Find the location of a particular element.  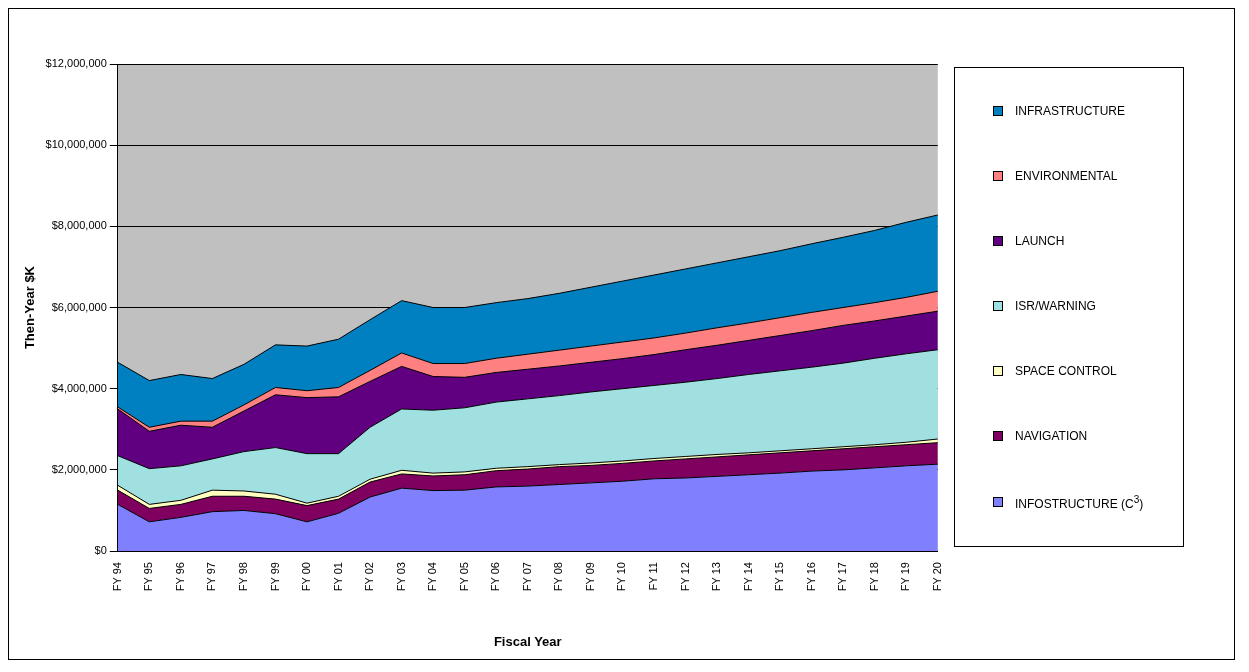

x-tick-label: FY 98 is located at coordinates (242, 577).